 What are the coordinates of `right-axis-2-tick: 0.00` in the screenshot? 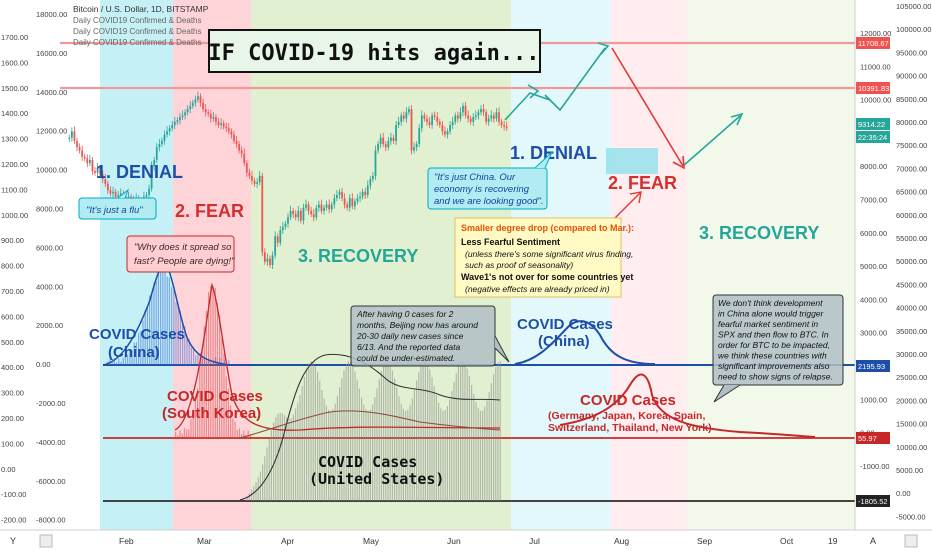 It's located at (903, 493).